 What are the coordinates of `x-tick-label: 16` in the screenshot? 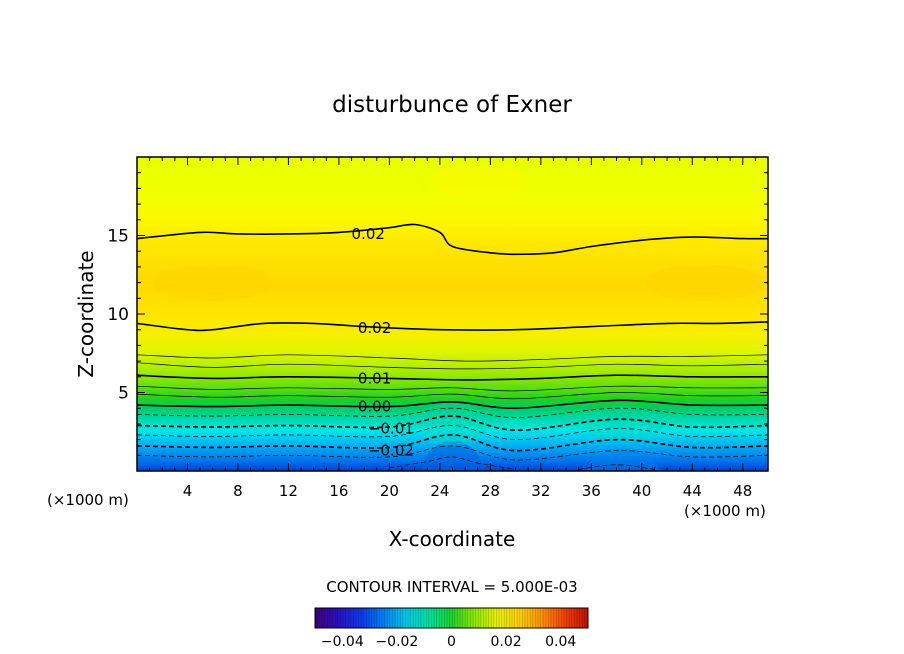 It's located at (338, 491).